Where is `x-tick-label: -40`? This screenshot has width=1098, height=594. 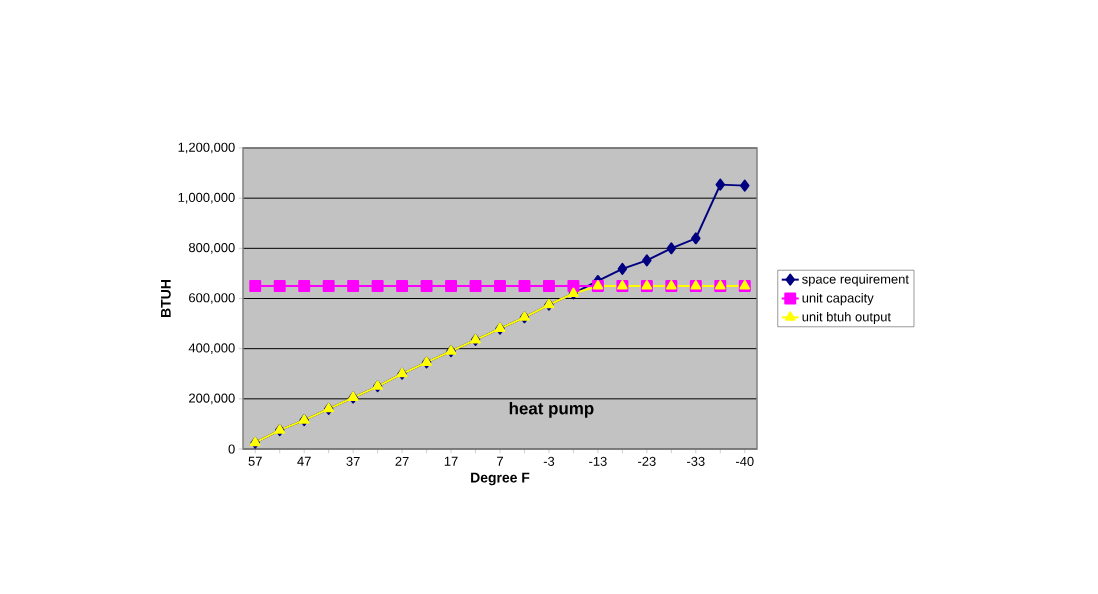 x-tick-label: -40 is located at coordinates (744, 461).